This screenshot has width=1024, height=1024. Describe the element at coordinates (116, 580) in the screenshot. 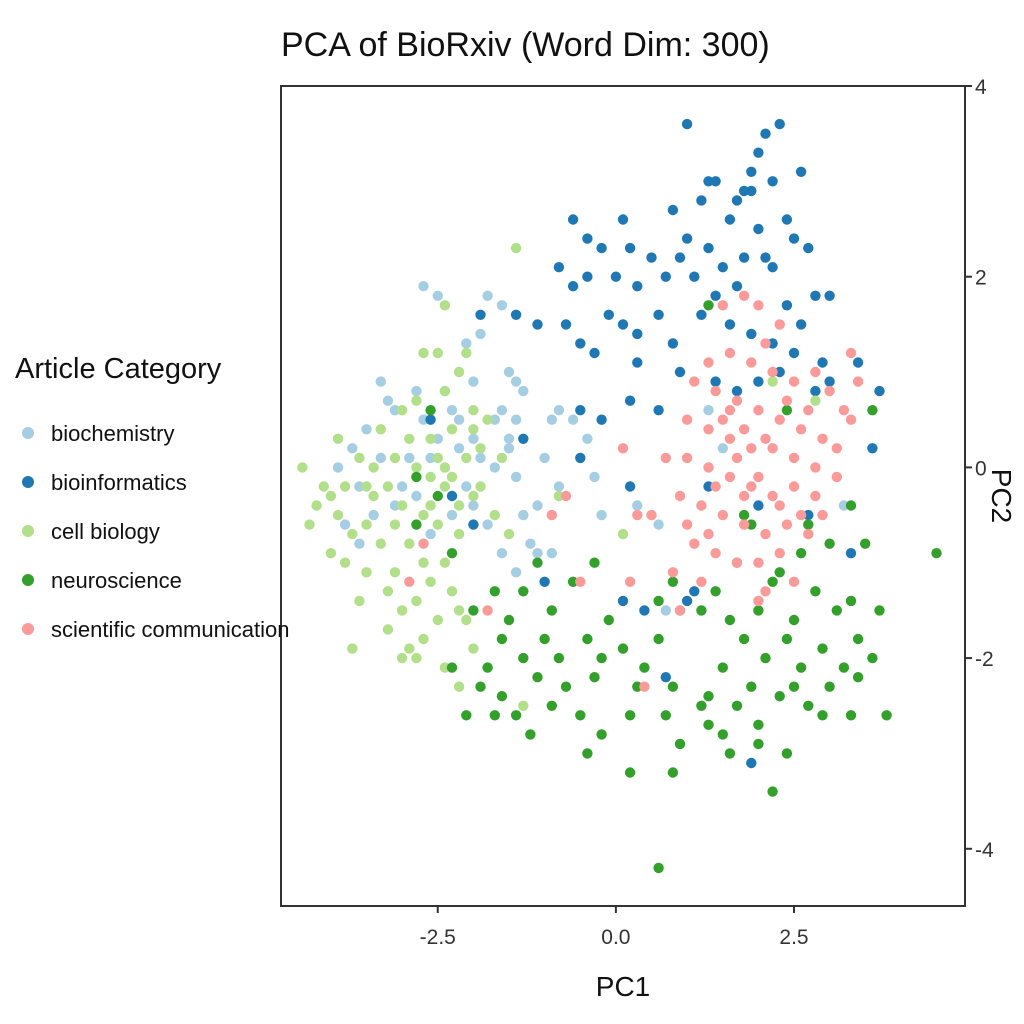

I see `legend-label-neuroscience: neuroscience` at that location.